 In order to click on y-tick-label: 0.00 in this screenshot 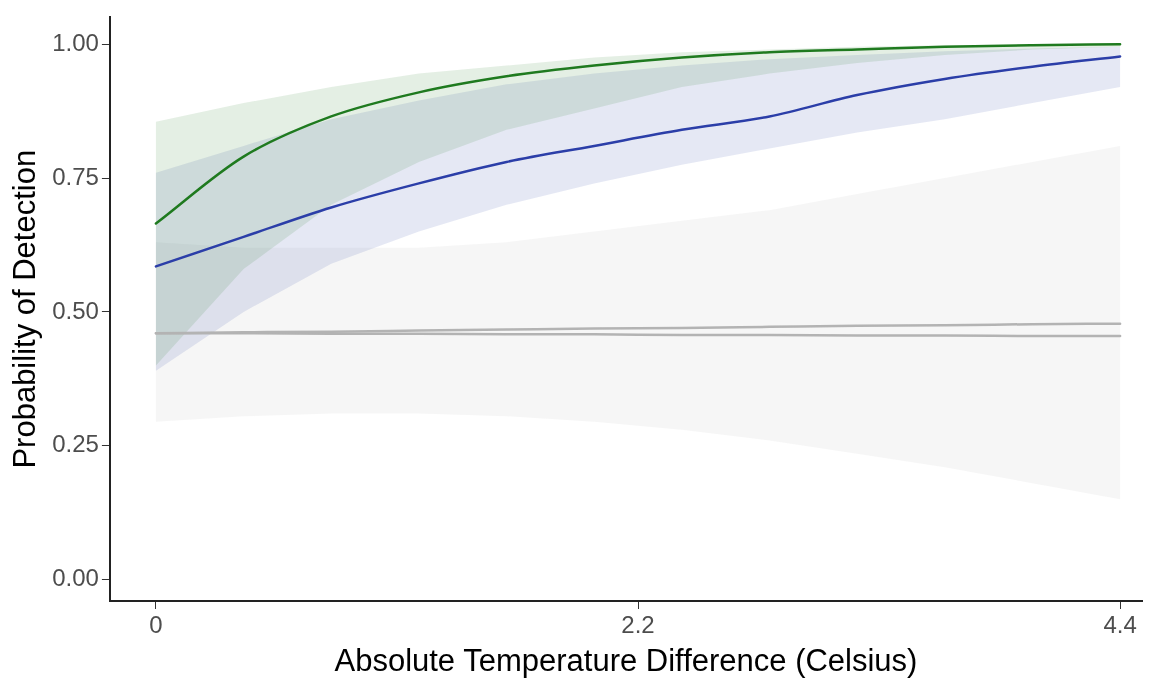, I will do `click(75, 578)`.